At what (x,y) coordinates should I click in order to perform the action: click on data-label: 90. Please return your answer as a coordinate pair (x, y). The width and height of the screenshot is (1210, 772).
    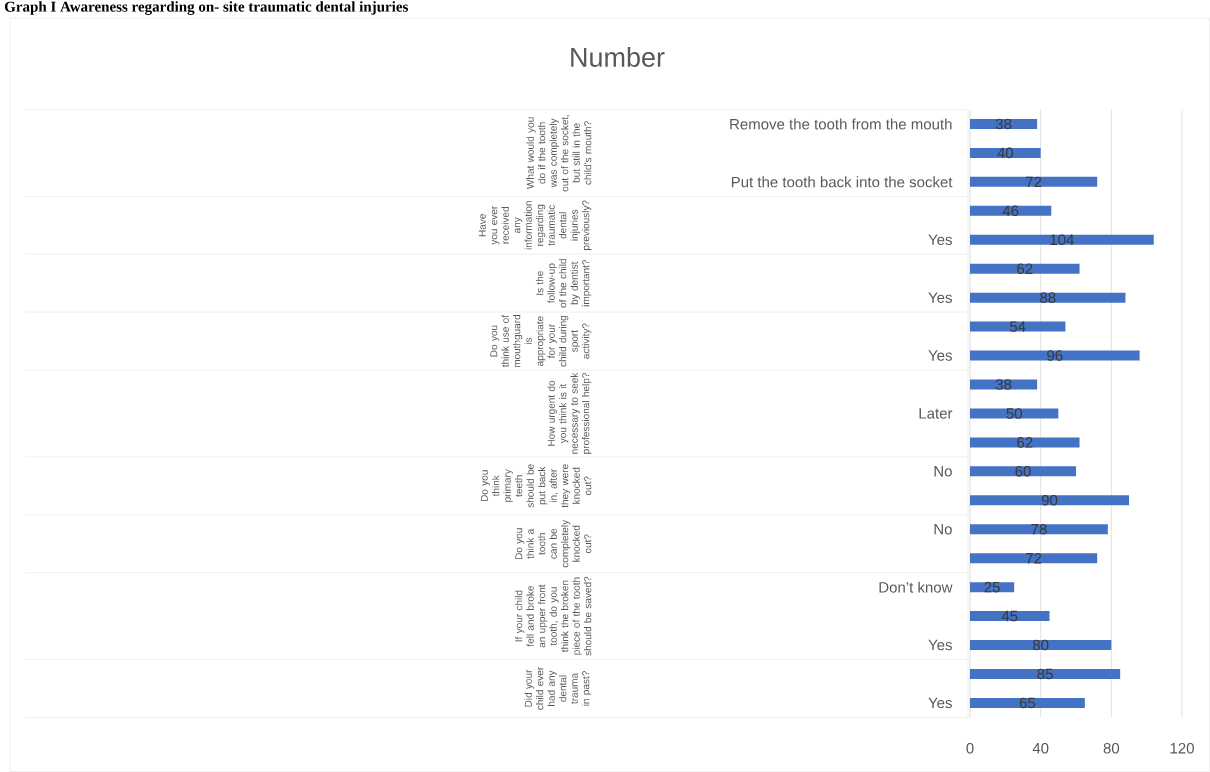
    Looking at the image, I should click on (1049, 500).